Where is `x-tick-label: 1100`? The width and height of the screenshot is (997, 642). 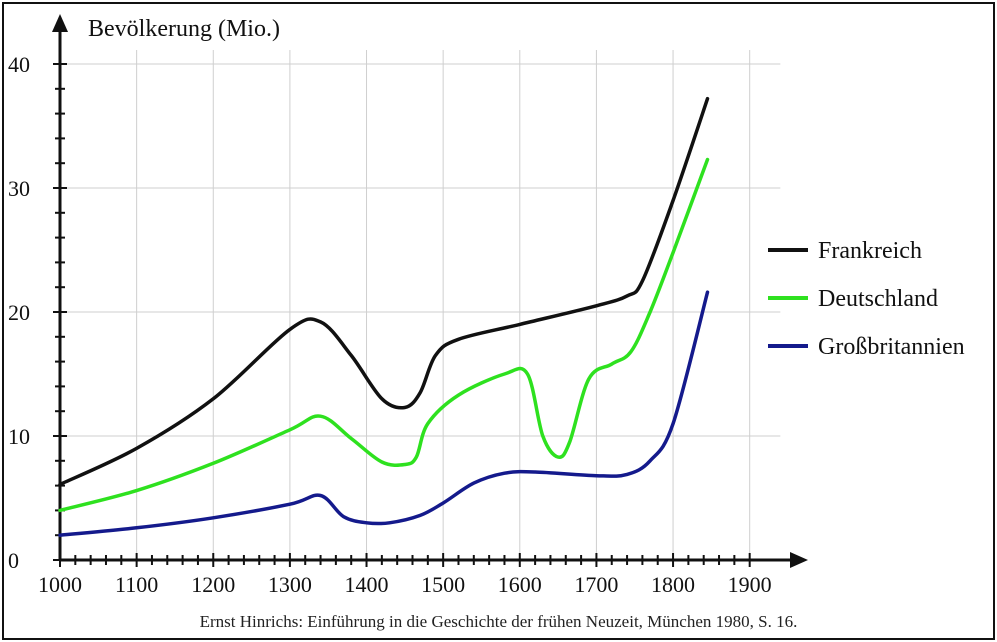
x-tick-label: 1100 is located at coordinates (136, 584).